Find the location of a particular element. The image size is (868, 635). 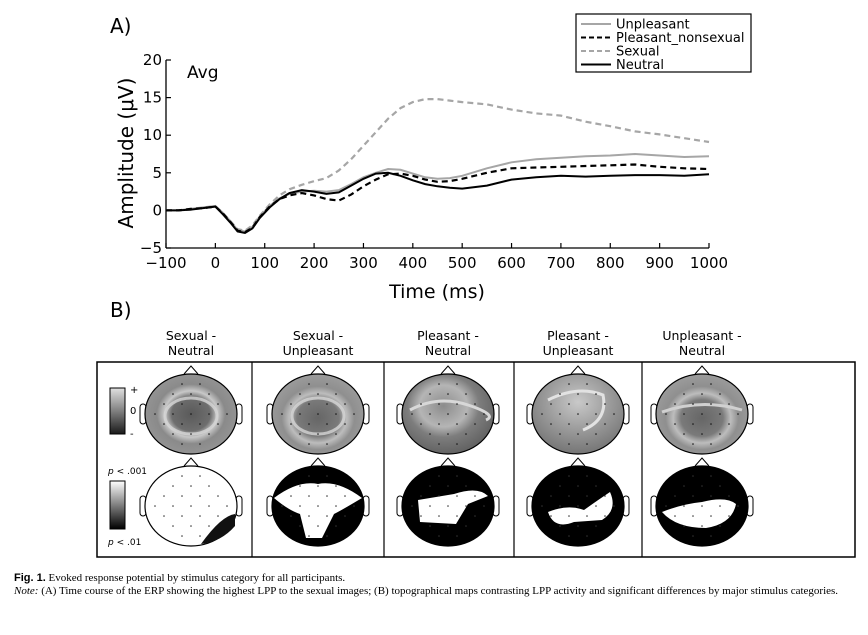

scalp-topomap-significance is located at coordinates (448, 502).